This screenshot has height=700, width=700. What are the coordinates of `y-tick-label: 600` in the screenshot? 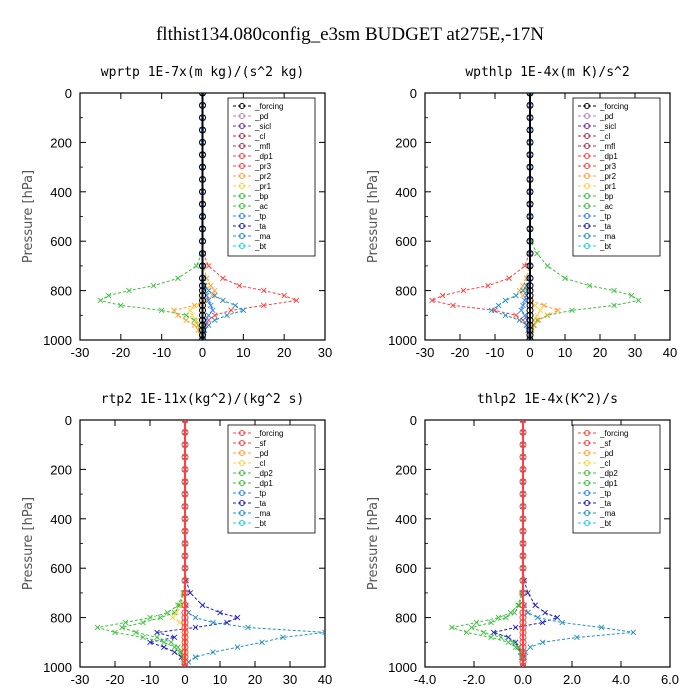 It's located at (61, 241).